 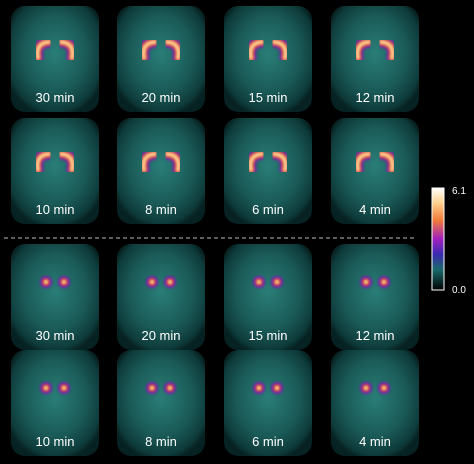 What do you see at coordinates (459, 191) in the screenshot?
I see `colorbar-max: 6.1` at bounding box center [459, 191].